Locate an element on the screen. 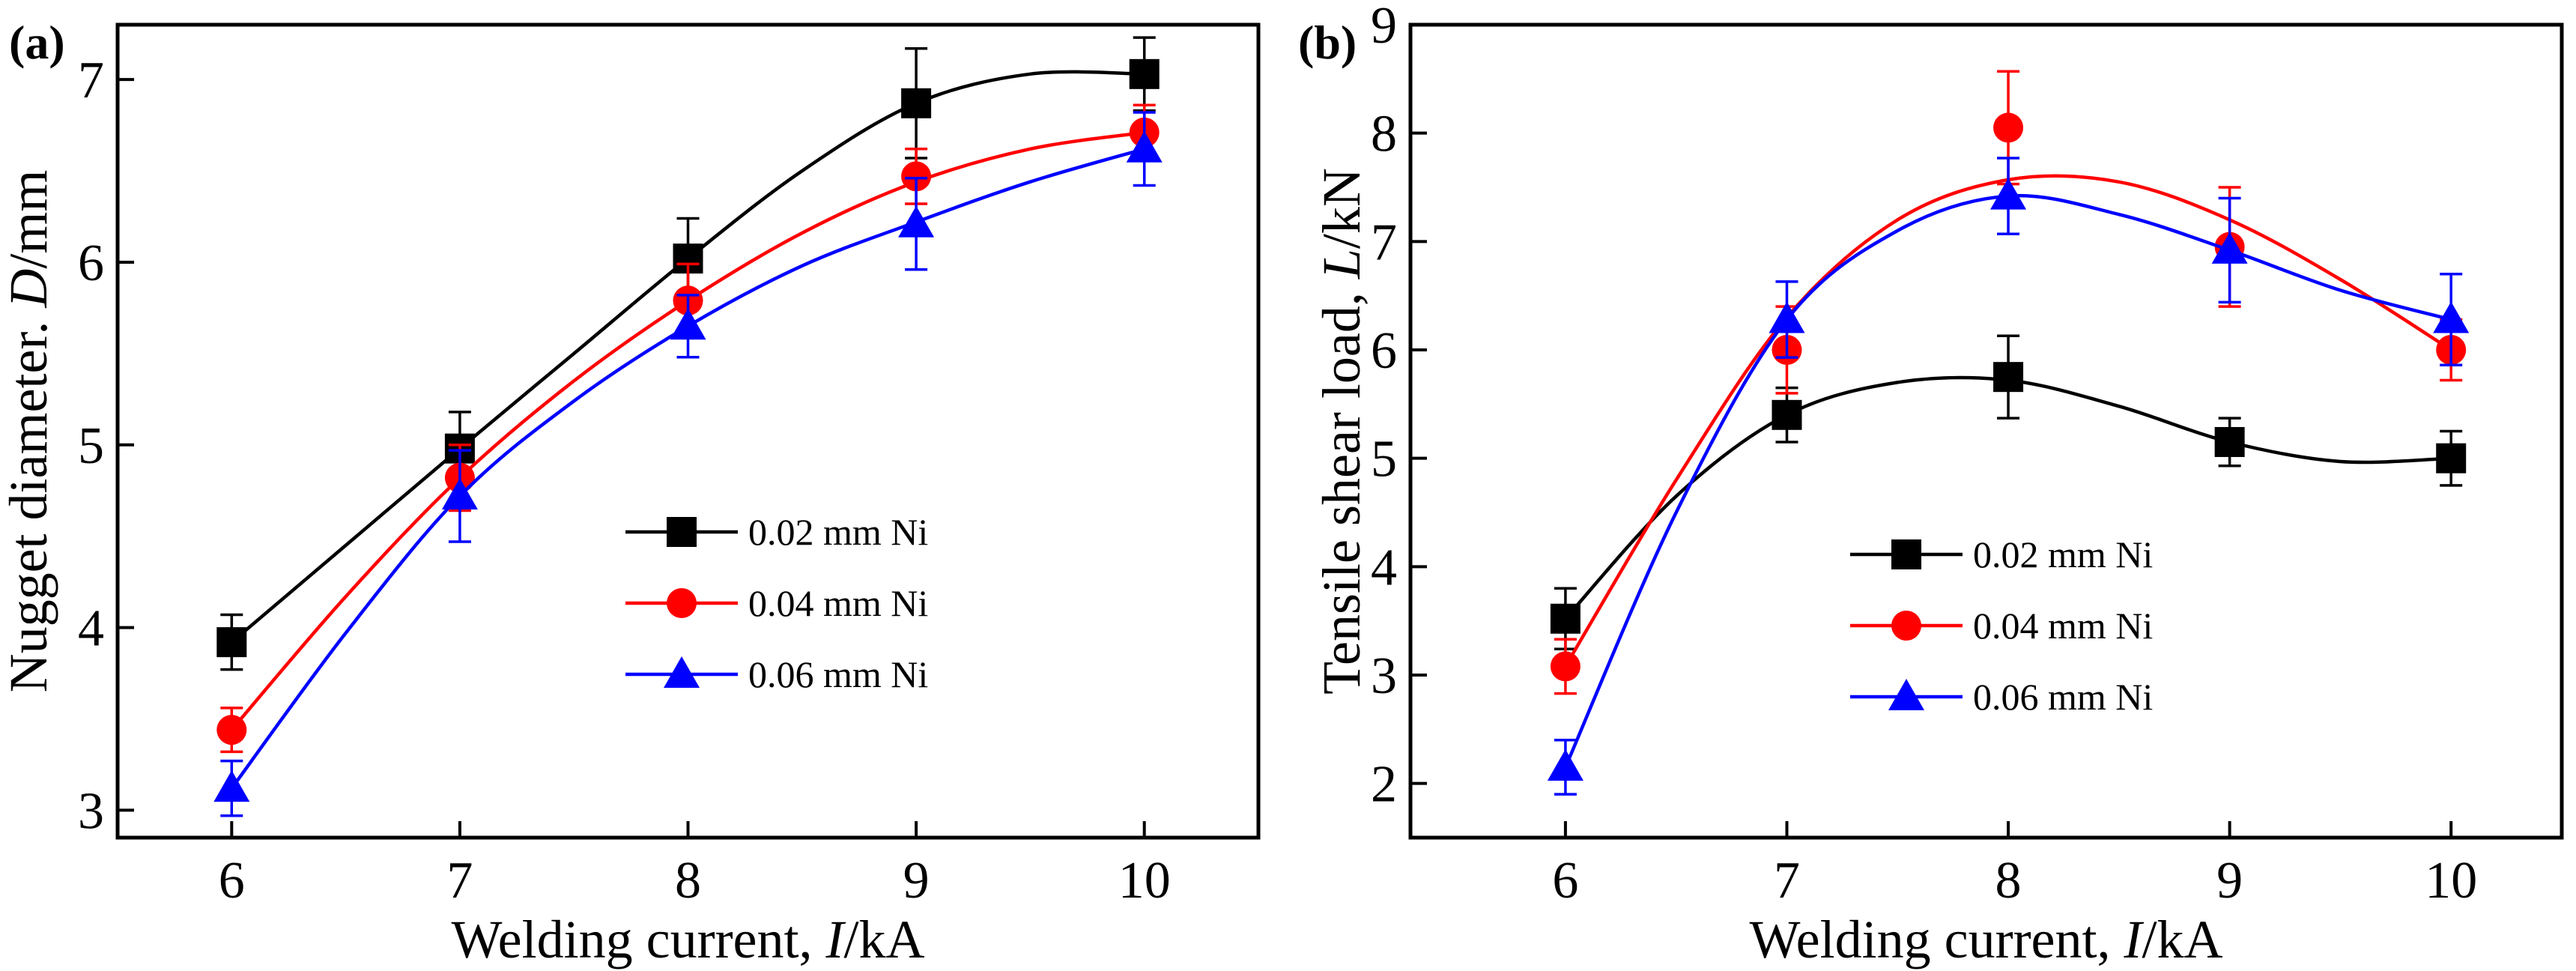  y-axis-title-part: D is located at coordinates (29, 289).